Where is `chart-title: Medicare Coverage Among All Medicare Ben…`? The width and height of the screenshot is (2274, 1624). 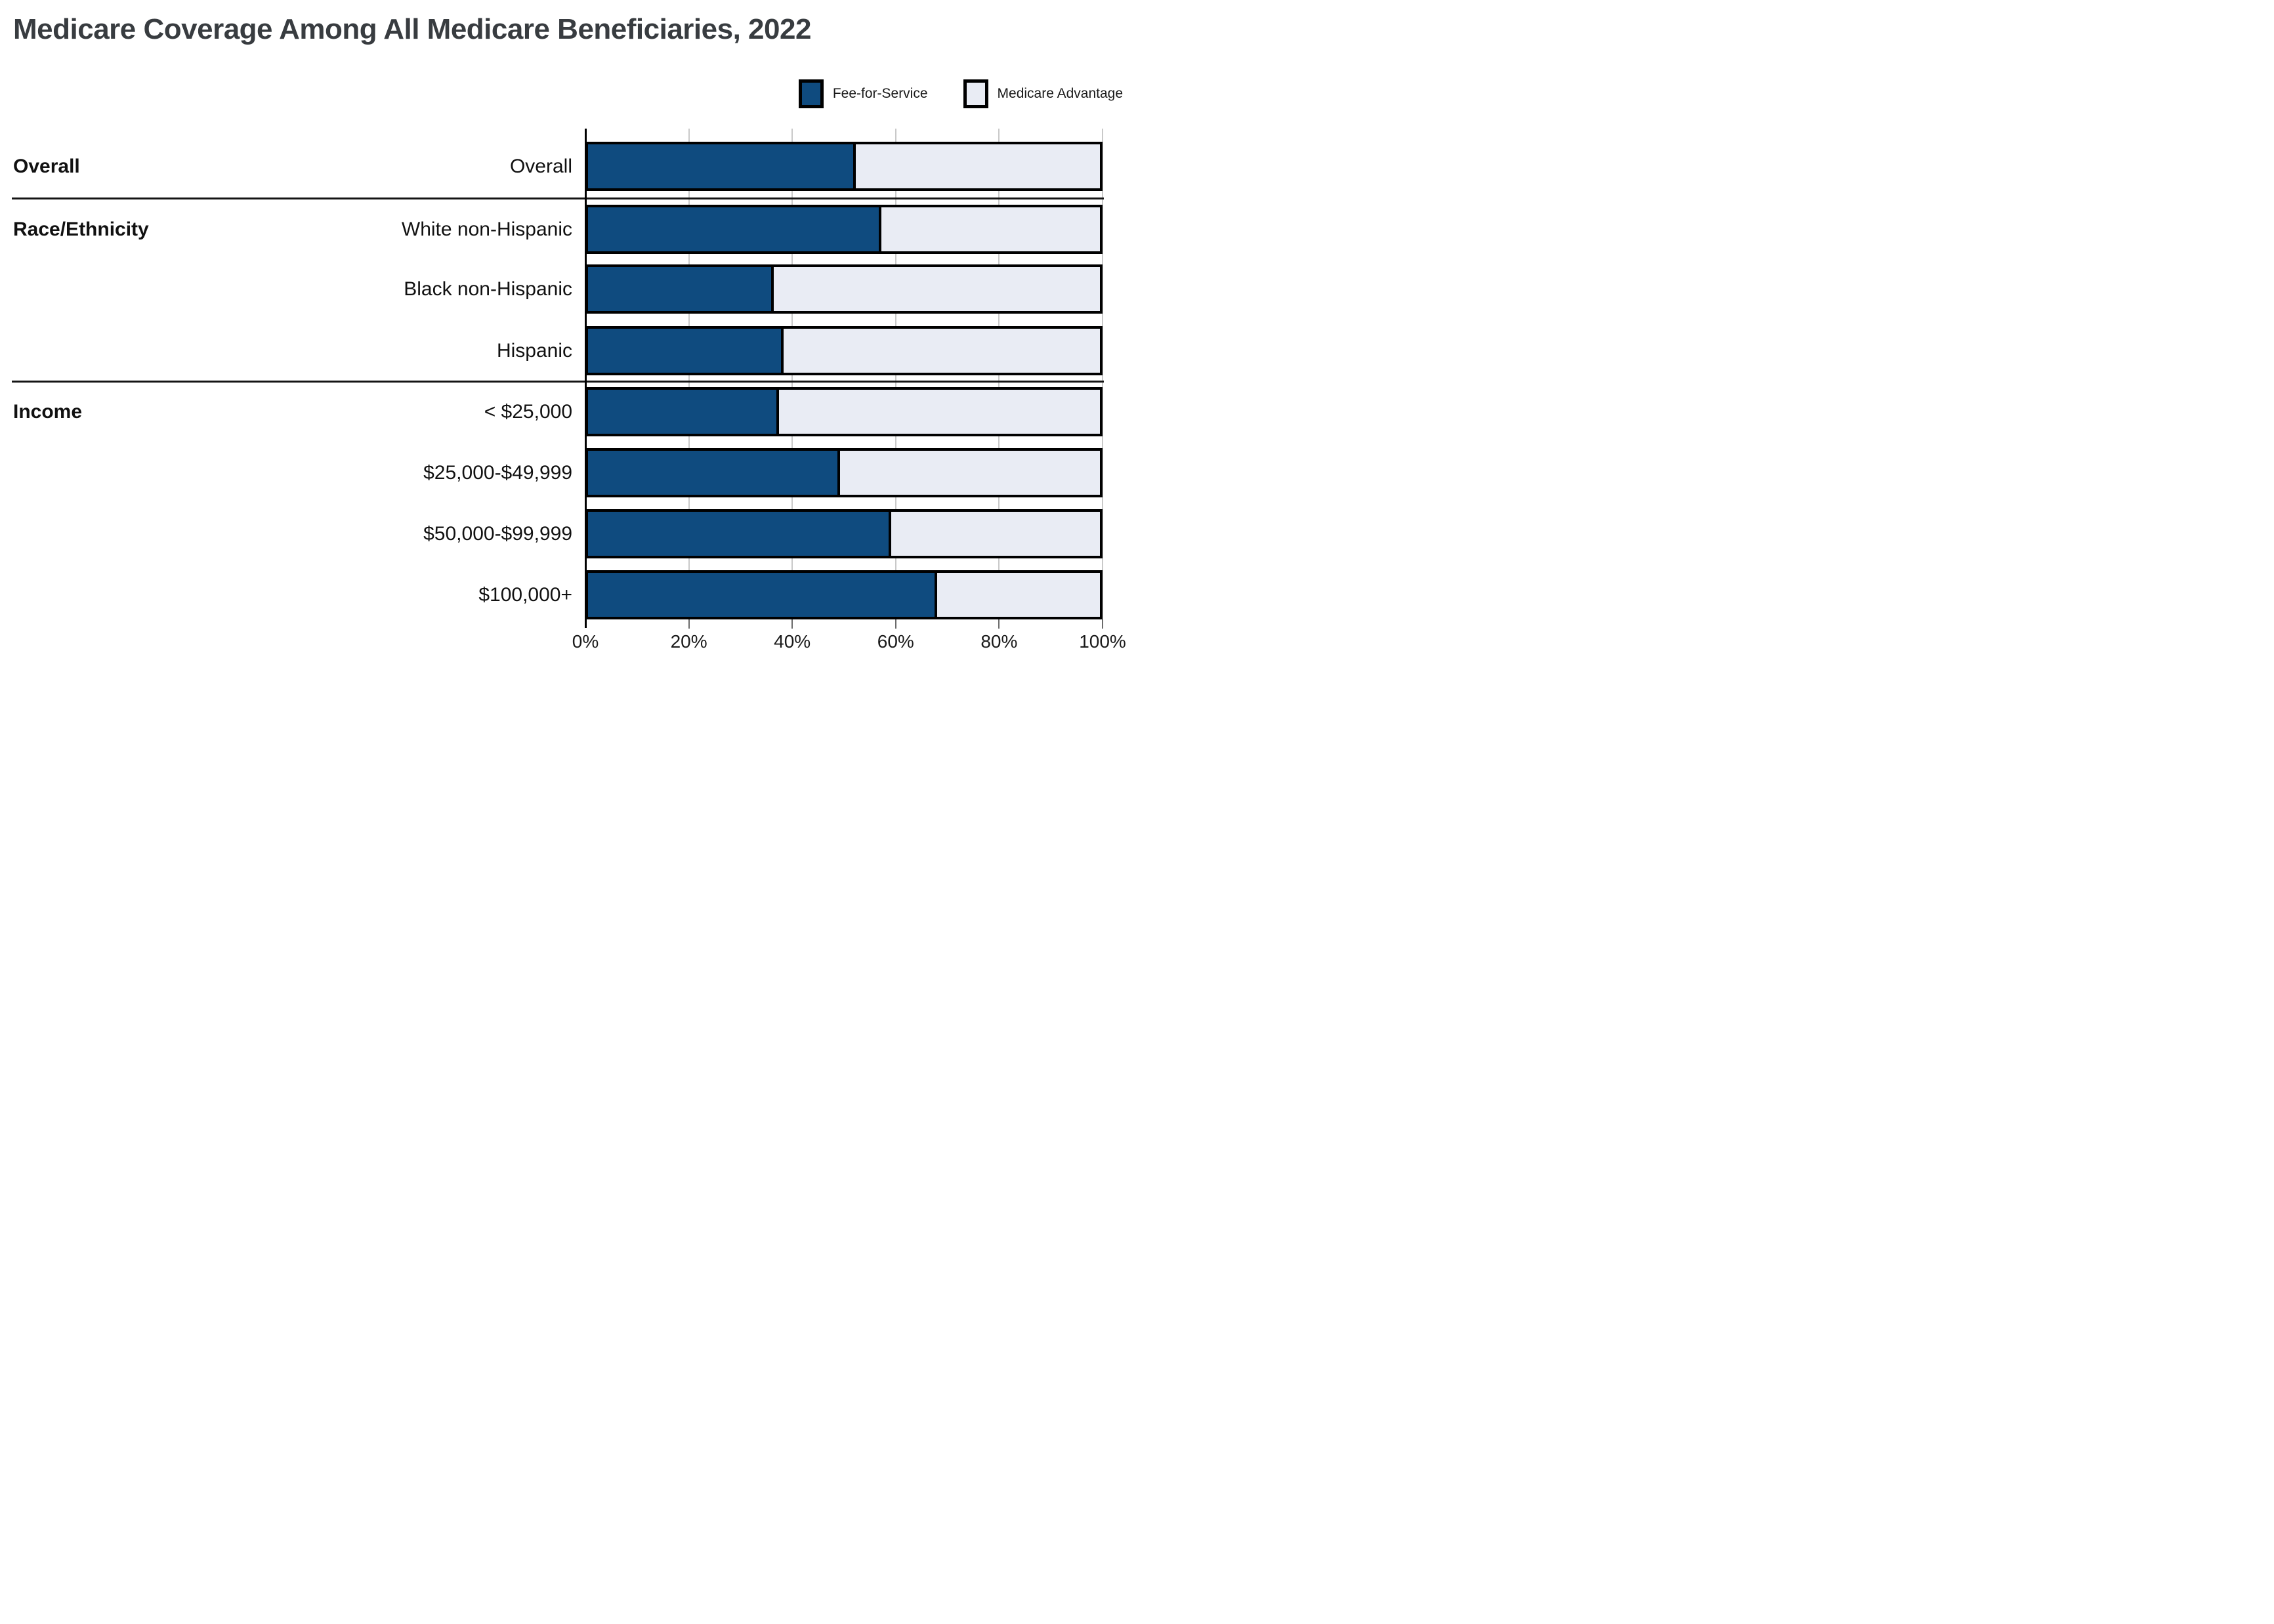 chart-title: Medicare Coverage Among All Medicare Ben… is located at coordinates (412, 29).